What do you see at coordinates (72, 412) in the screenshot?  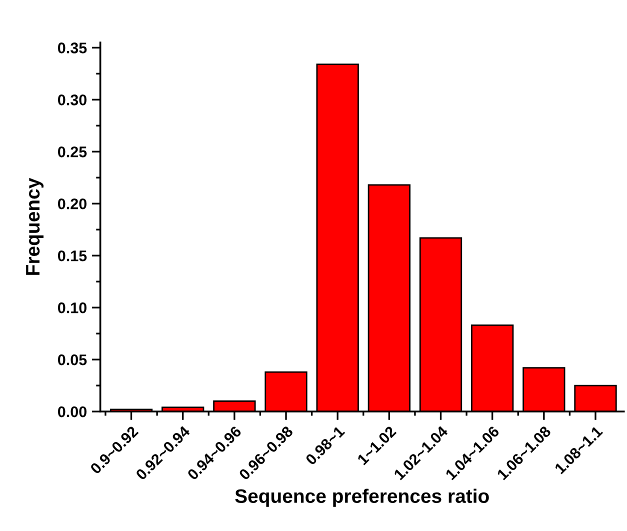 I see `y-tick-label: 0.00` at bounding box center [72, 412].